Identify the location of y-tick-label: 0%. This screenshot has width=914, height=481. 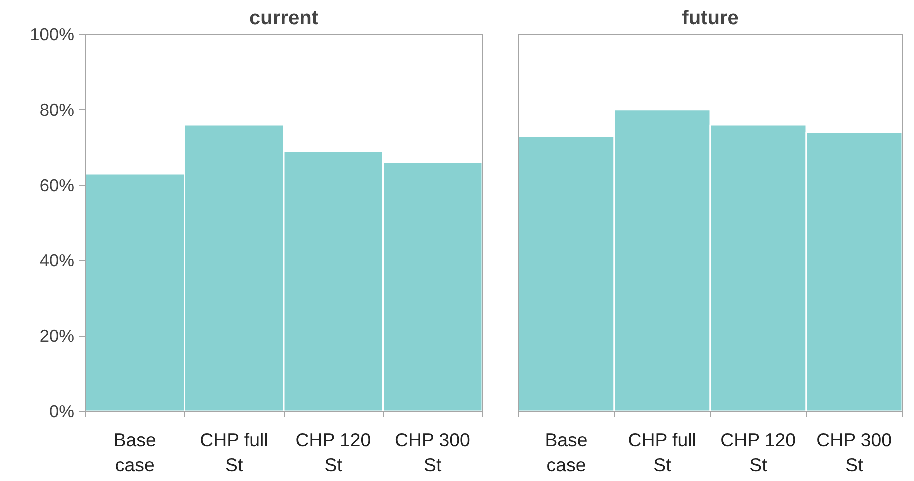
(61, 412).